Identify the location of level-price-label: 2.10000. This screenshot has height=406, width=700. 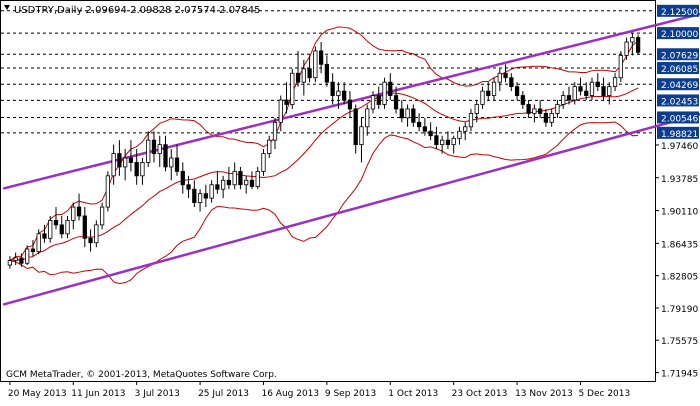
(679, 35).